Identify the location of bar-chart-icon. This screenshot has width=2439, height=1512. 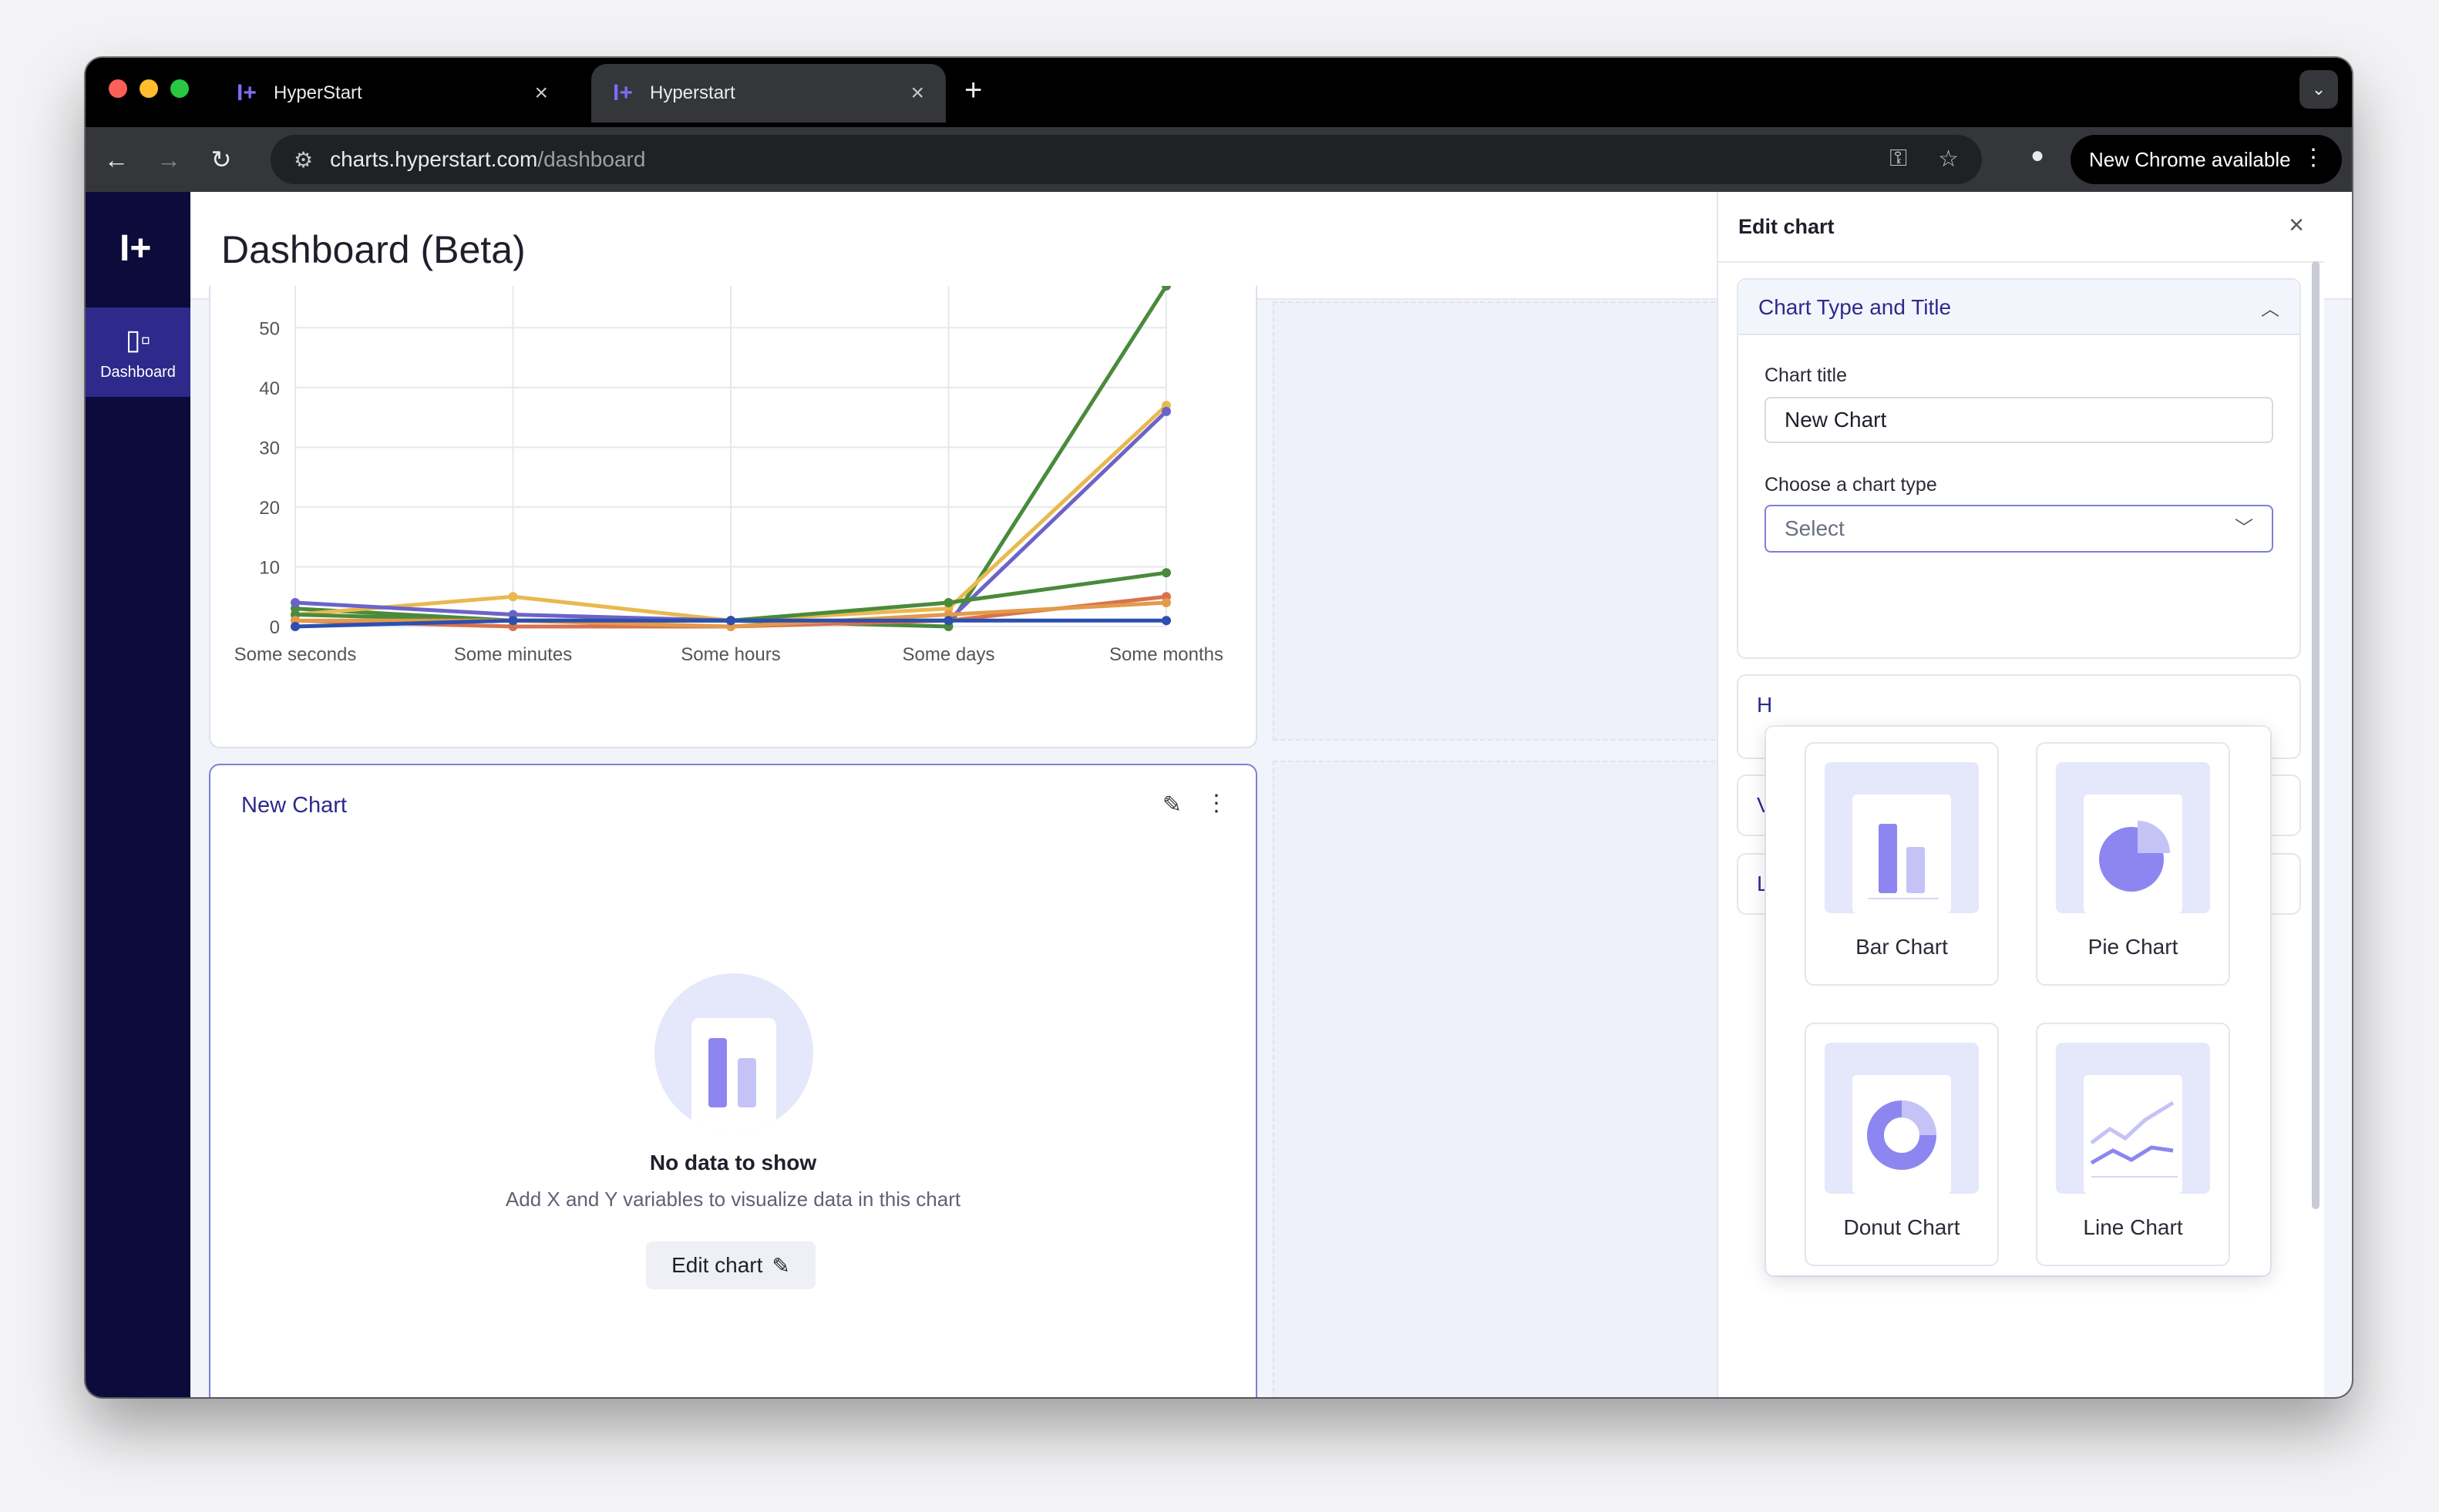
(1902, 838).